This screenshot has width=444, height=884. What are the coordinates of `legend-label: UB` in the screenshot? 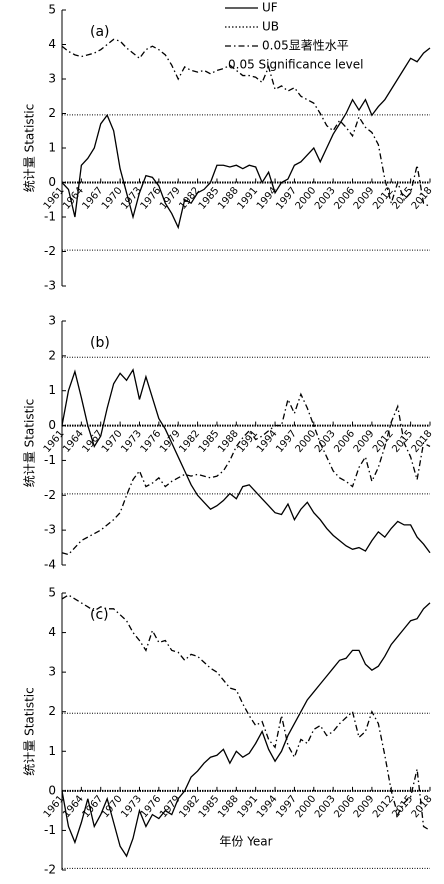 It's located at (270, 27).